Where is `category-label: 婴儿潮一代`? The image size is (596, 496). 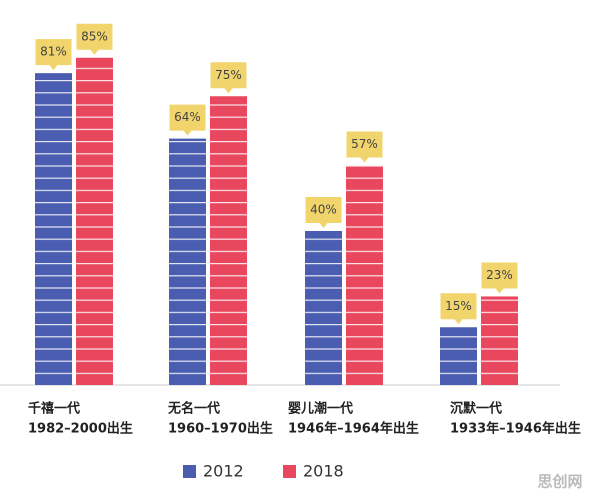 category-label: 婴儿潮一代 is located at coordinates (320, 409).